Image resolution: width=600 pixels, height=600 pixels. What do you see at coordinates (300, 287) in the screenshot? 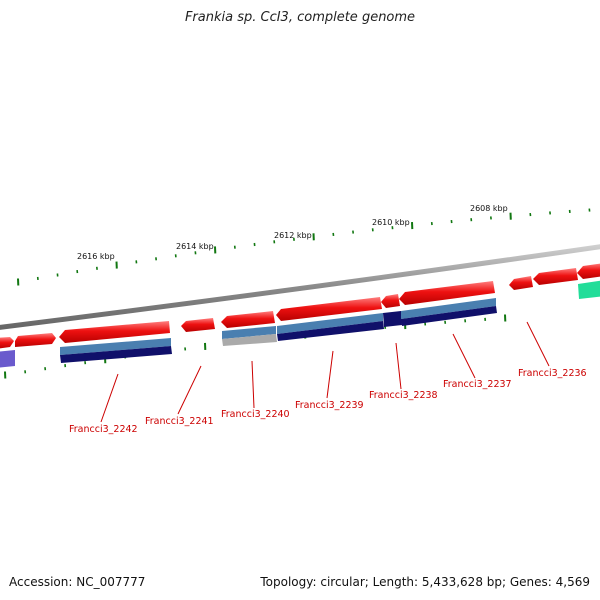
I see `genome-backbone` at bounding box center [300, 287].